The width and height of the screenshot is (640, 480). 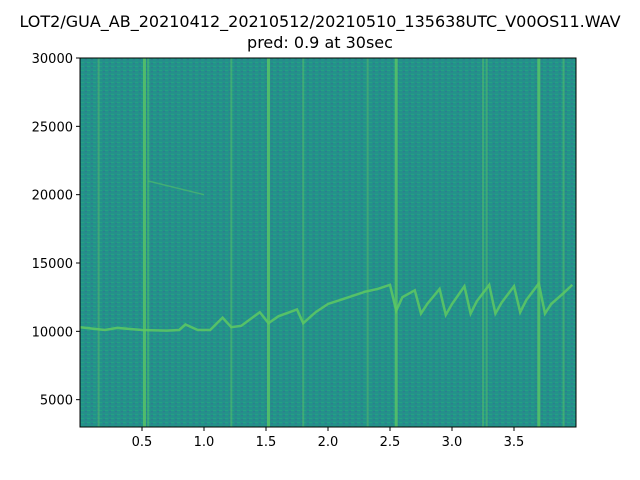 What do you see at coordinates (204, 442) in the screenshot?
I see `x-tick-label: 1.0` at bounding box center [204, 442].